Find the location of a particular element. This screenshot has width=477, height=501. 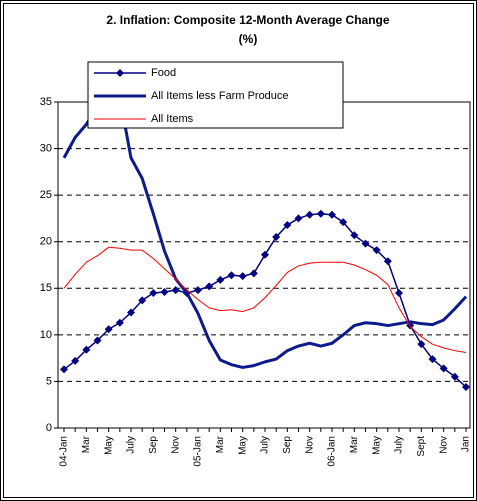

y-tick-label: 25 is located at coordinates (46, 195).